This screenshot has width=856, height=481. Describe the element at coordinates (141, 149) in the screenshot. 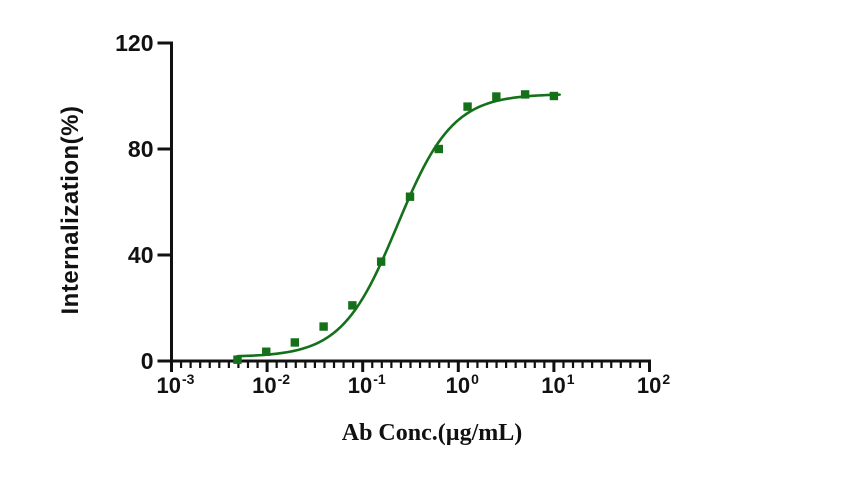

I see `y-tick-label: 80` at that location.